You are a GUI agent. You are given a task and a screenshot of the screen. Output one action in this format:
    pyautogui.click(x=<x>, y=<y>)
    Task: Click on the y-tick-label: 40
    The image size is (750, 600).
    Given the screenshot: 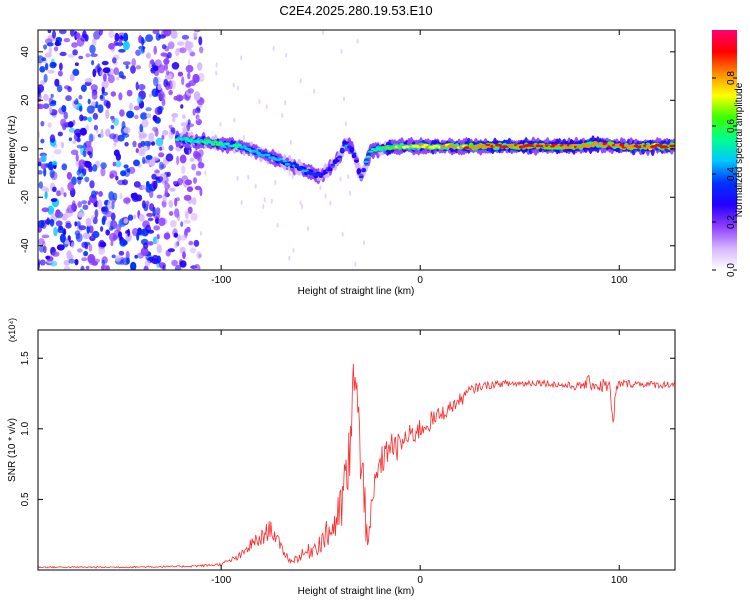 What is the action you would take?
    pyautogui.click(x=25, y=52)
    